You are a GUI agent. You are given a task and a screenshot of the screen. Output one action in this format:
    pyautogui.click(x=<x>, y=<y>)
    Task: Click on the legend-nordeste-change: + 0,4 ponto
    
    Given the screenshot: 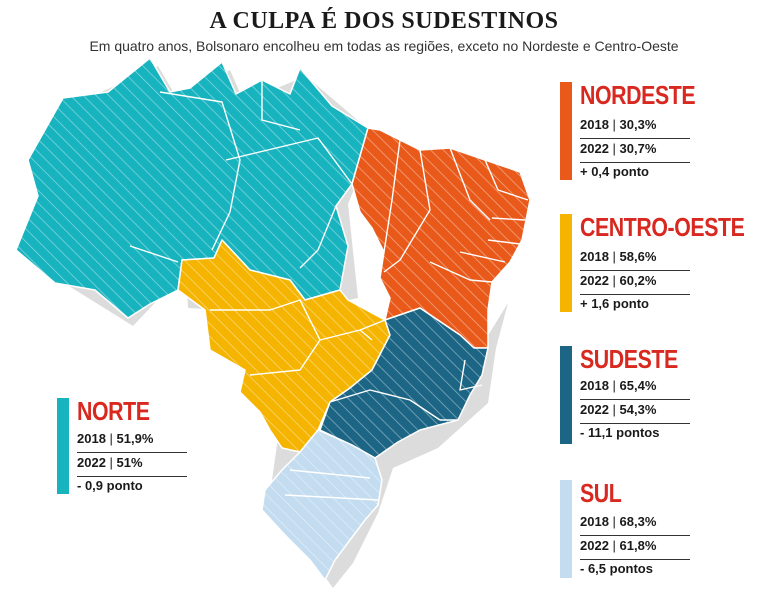 What is the action you would take?
    pyautogui.click(x=614, y=171)
    